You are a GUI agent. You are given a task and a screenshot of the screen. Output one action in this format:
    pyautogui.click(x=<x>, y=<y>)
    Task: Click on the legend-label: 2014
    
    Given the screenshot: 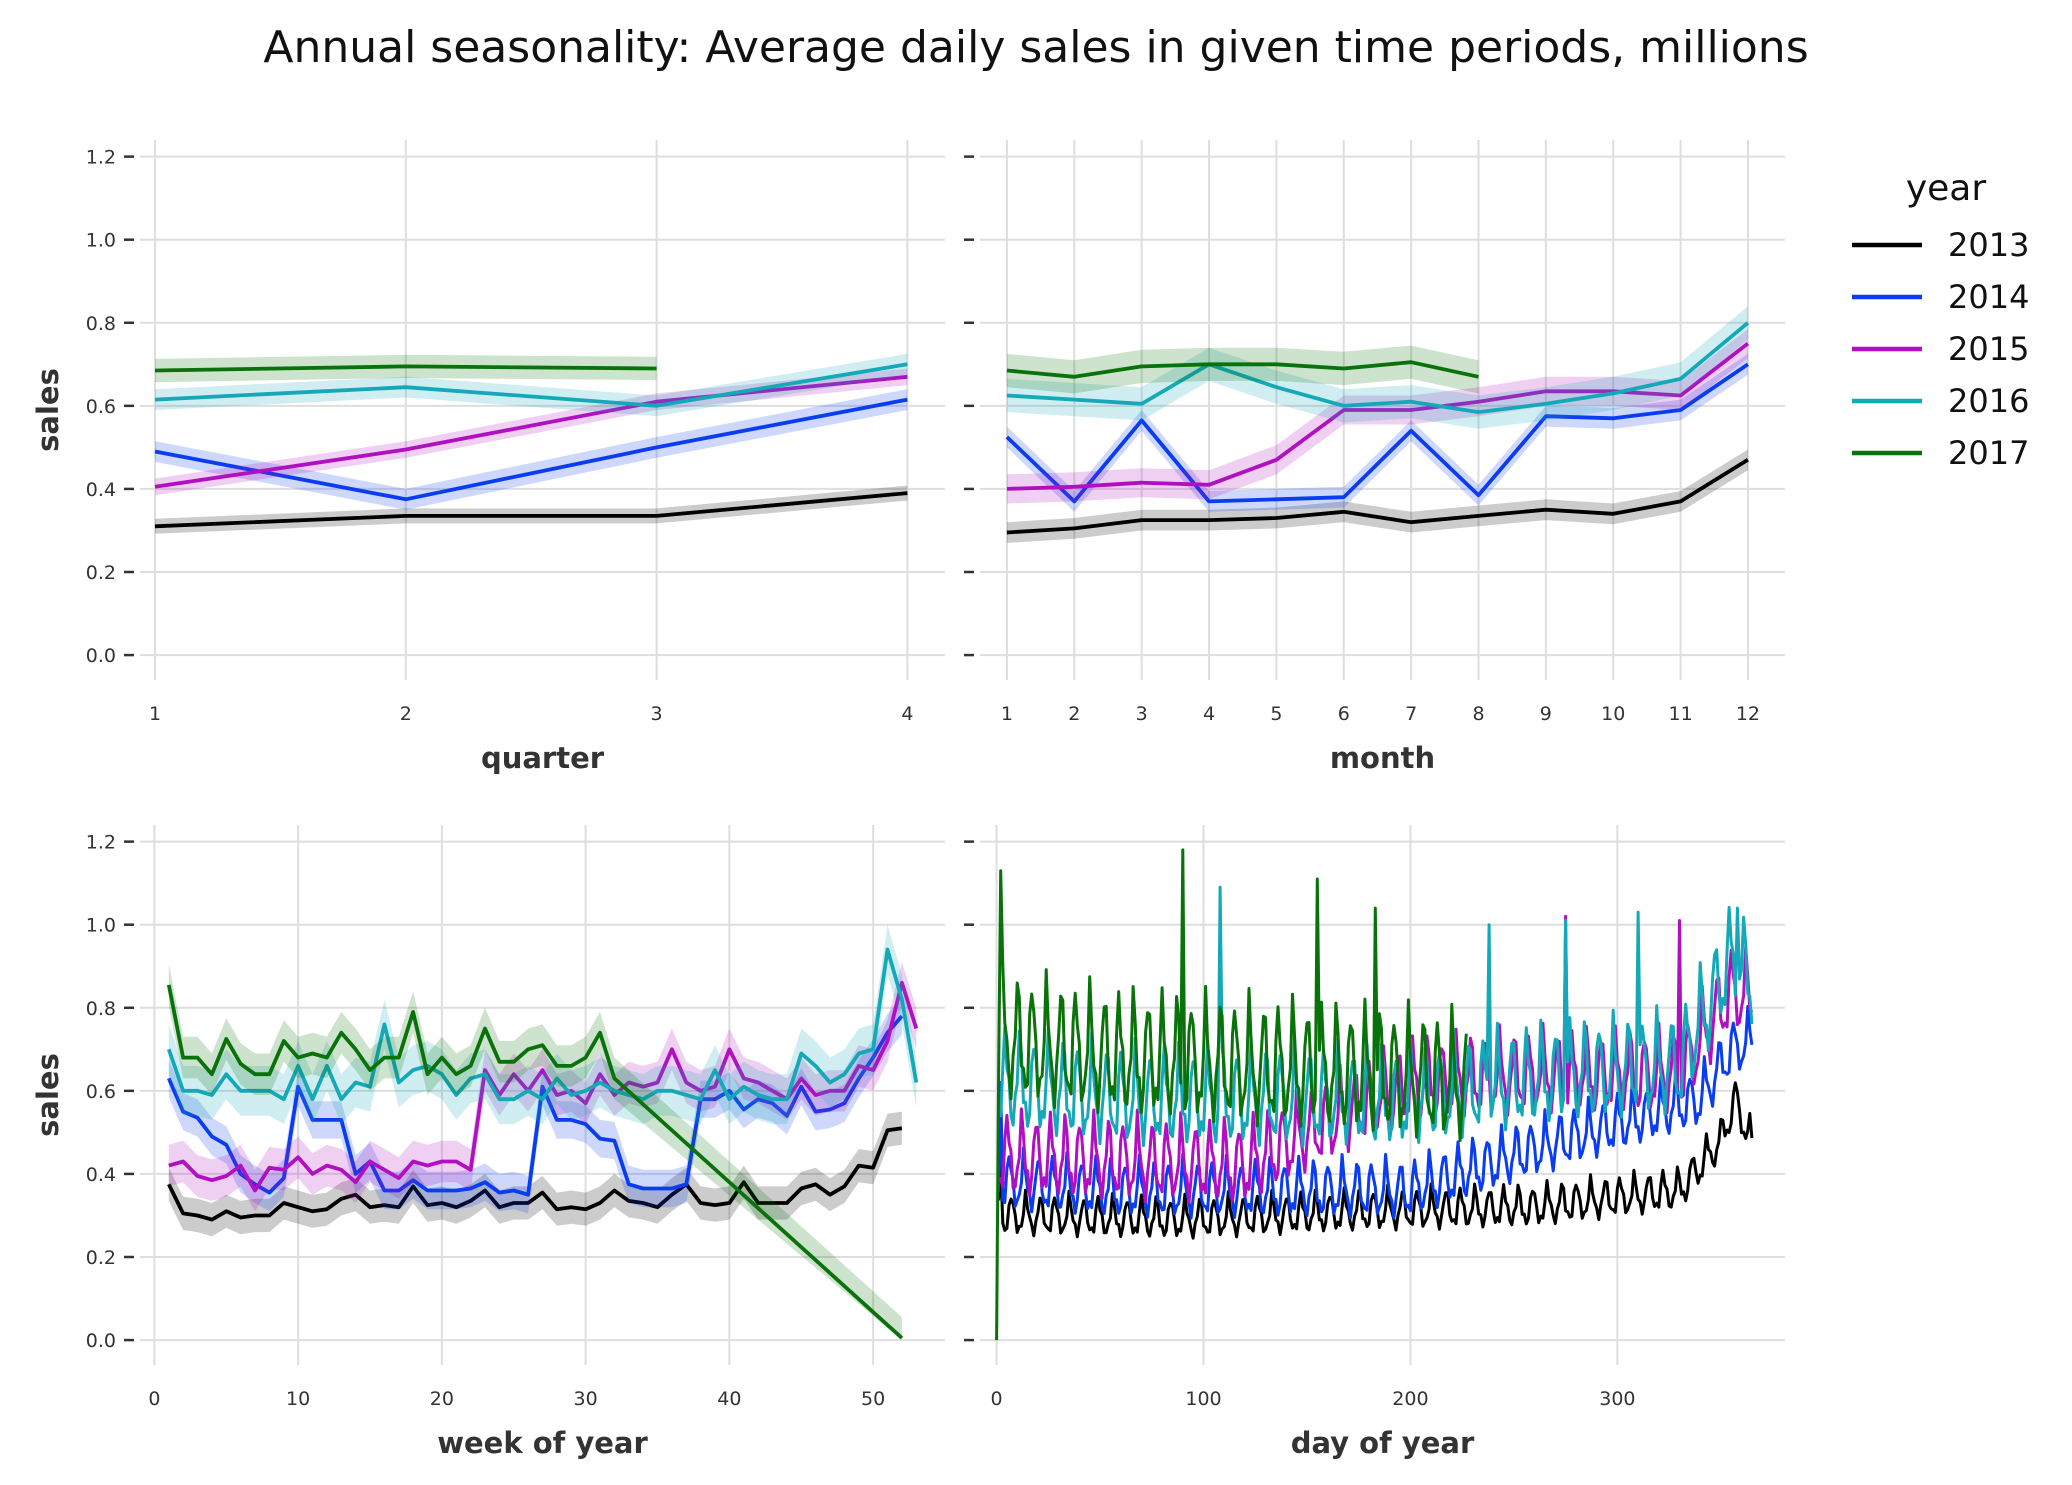 What is the action you would take?
    pyautogui.click(x=1988, y=297)
    